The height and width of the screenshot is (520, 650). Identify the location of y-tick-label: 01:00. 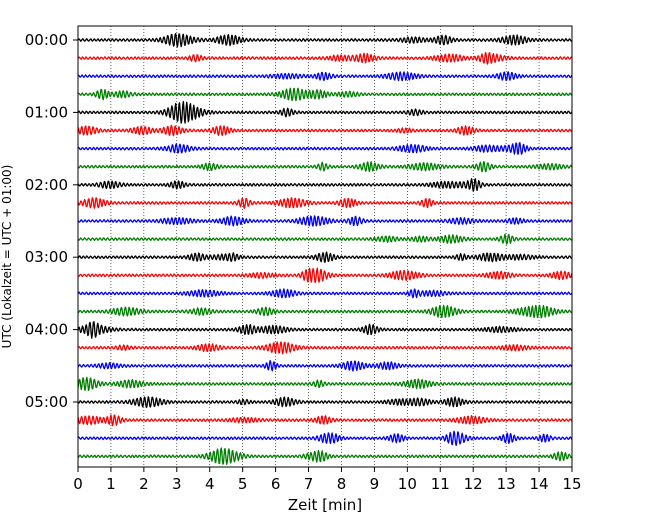
(46, 112).